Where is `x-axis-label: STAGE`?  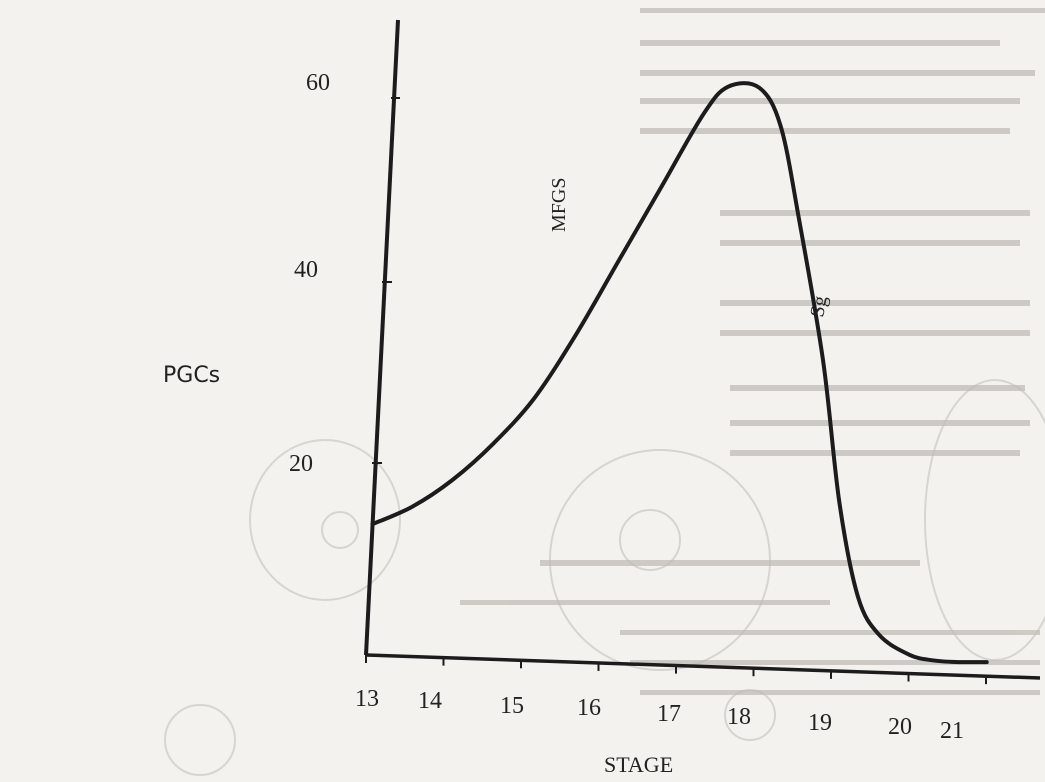
x-axis-label: STAGE is located at coordinates (638, 764).